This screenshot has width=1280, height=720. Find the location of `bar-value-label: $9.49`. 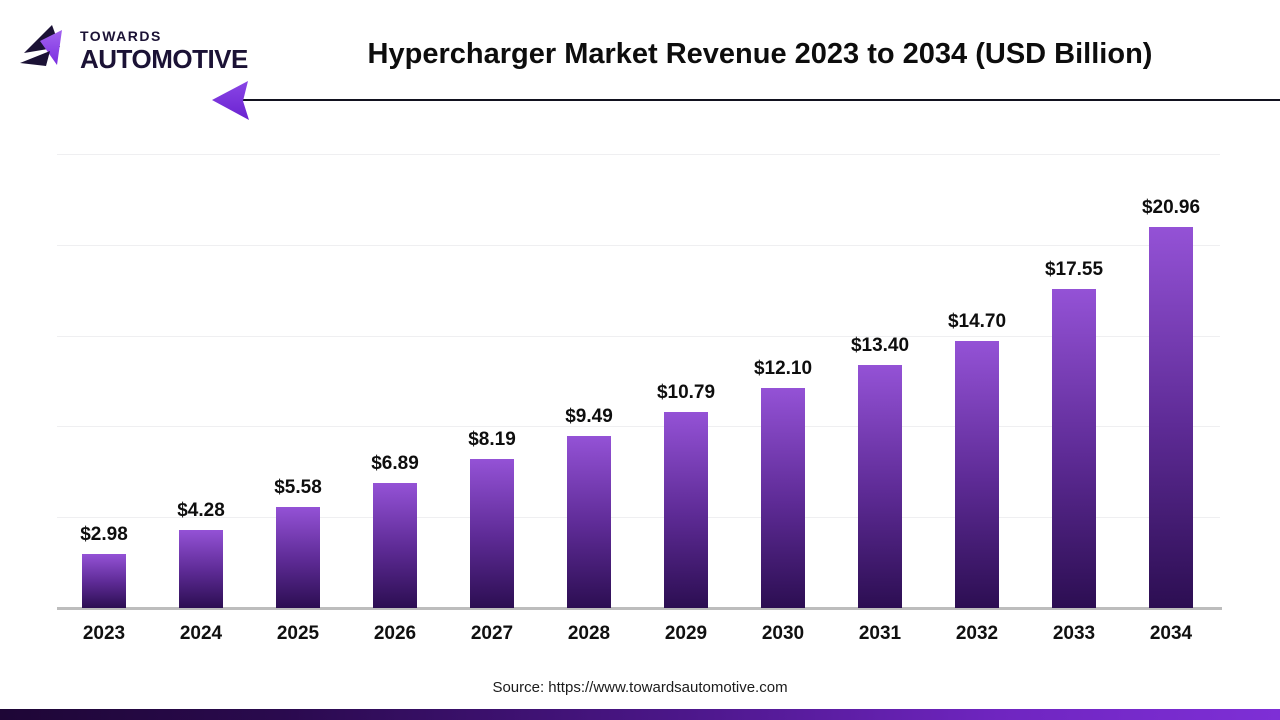

bar-value-label: $9.49 is located at coordinates (589, 416).